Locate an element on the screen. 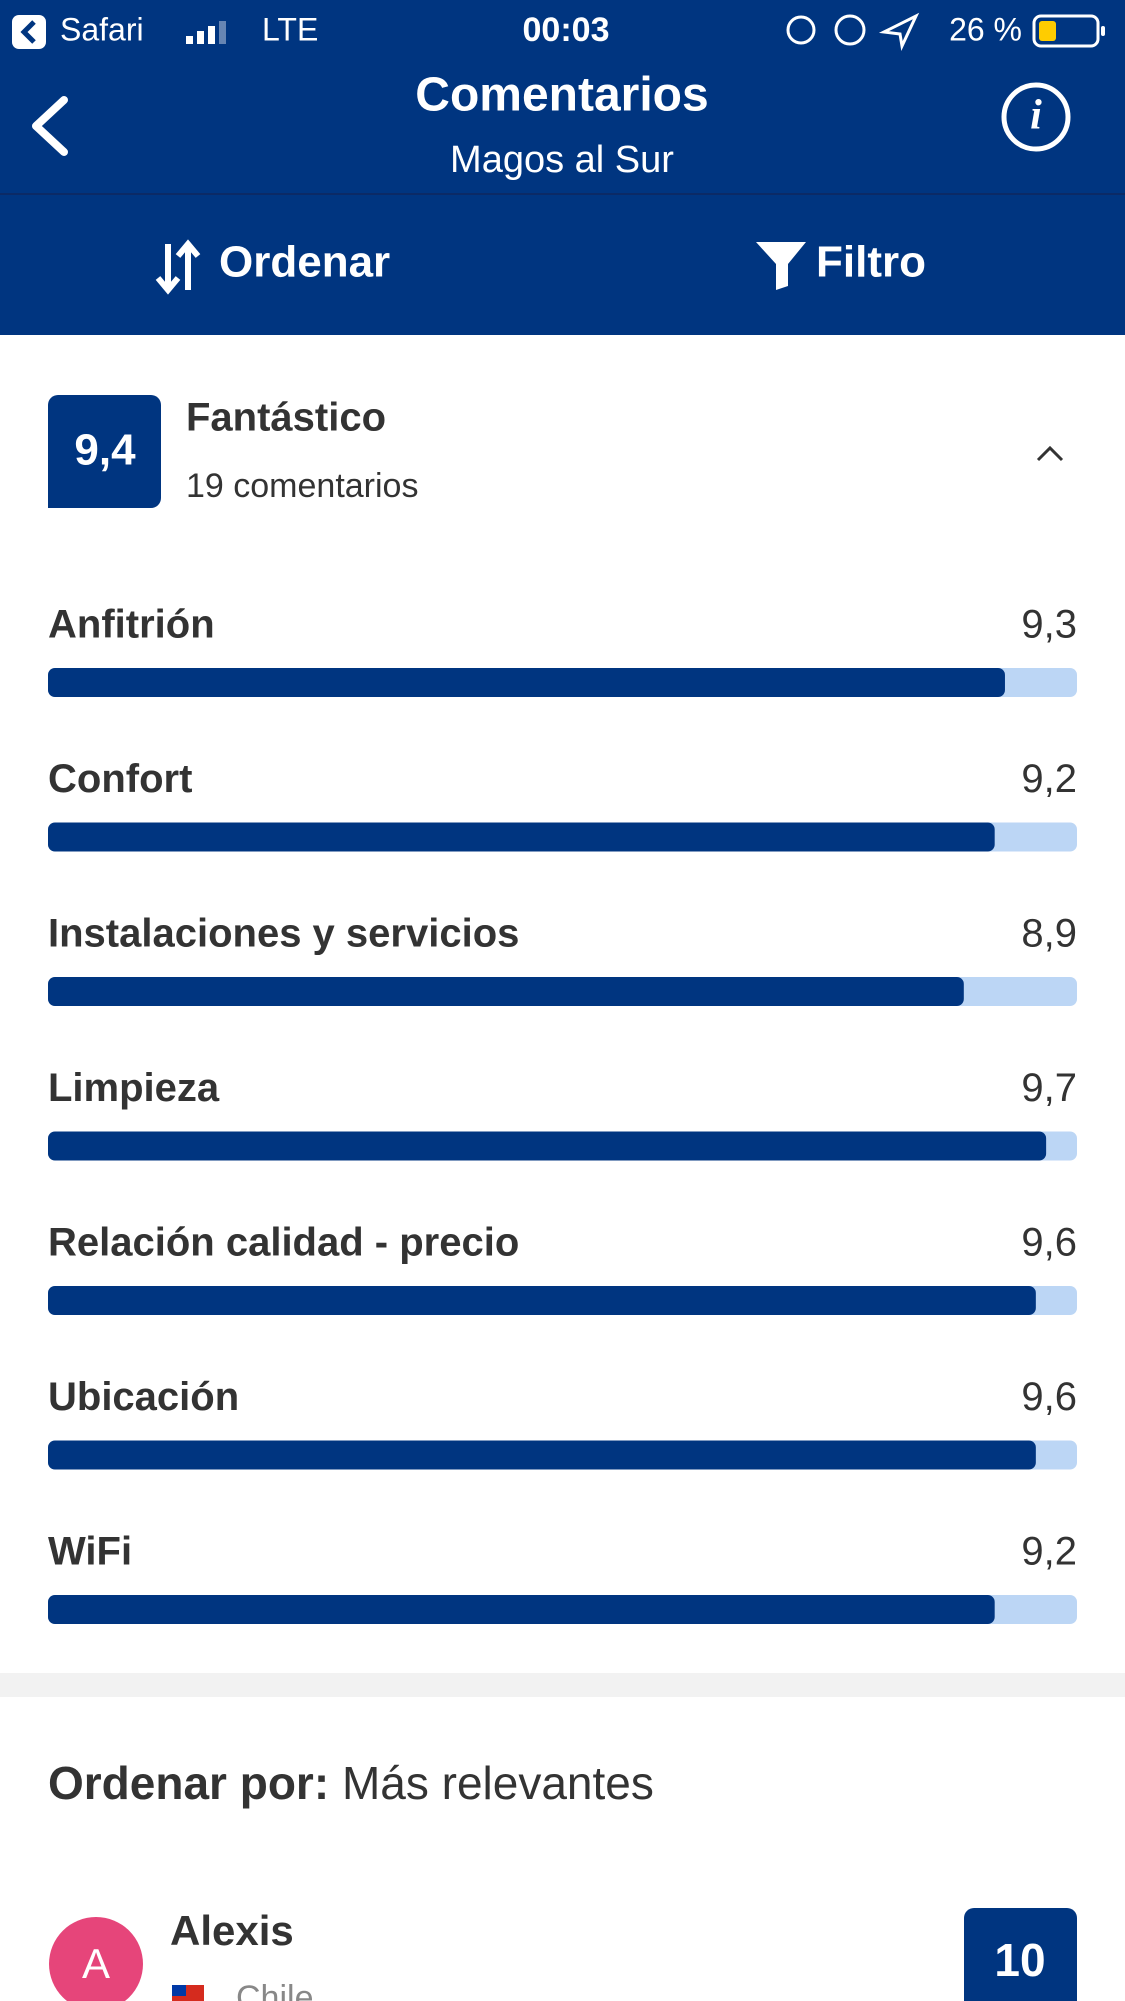  info-glyph: i is located at coordinates (1036, 116).